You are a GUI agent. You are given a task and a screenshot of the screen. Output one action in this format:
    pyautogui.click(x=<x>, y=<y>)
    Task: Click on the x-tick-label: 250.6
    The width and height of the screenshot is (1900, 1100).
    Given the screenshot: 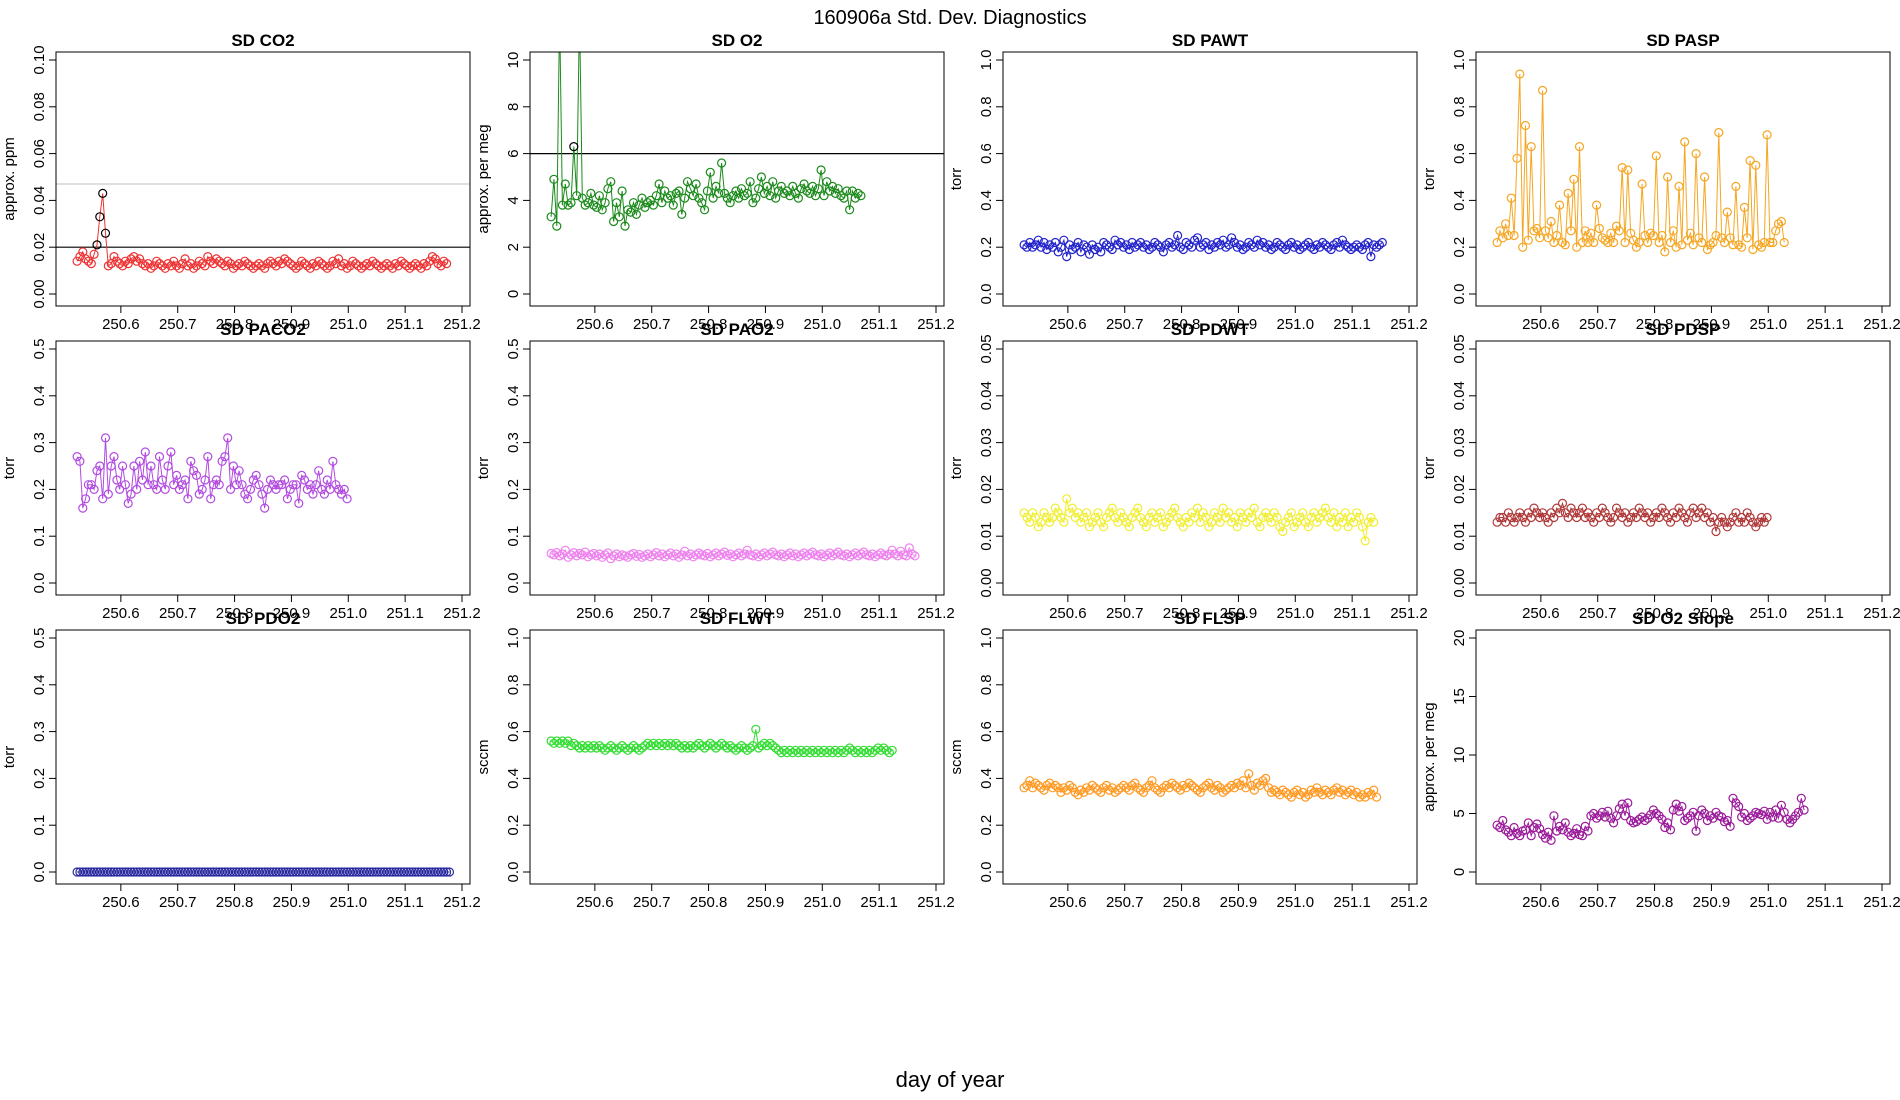 What is the action you would take?
    pyautogui.click(x=121, y=613)
    